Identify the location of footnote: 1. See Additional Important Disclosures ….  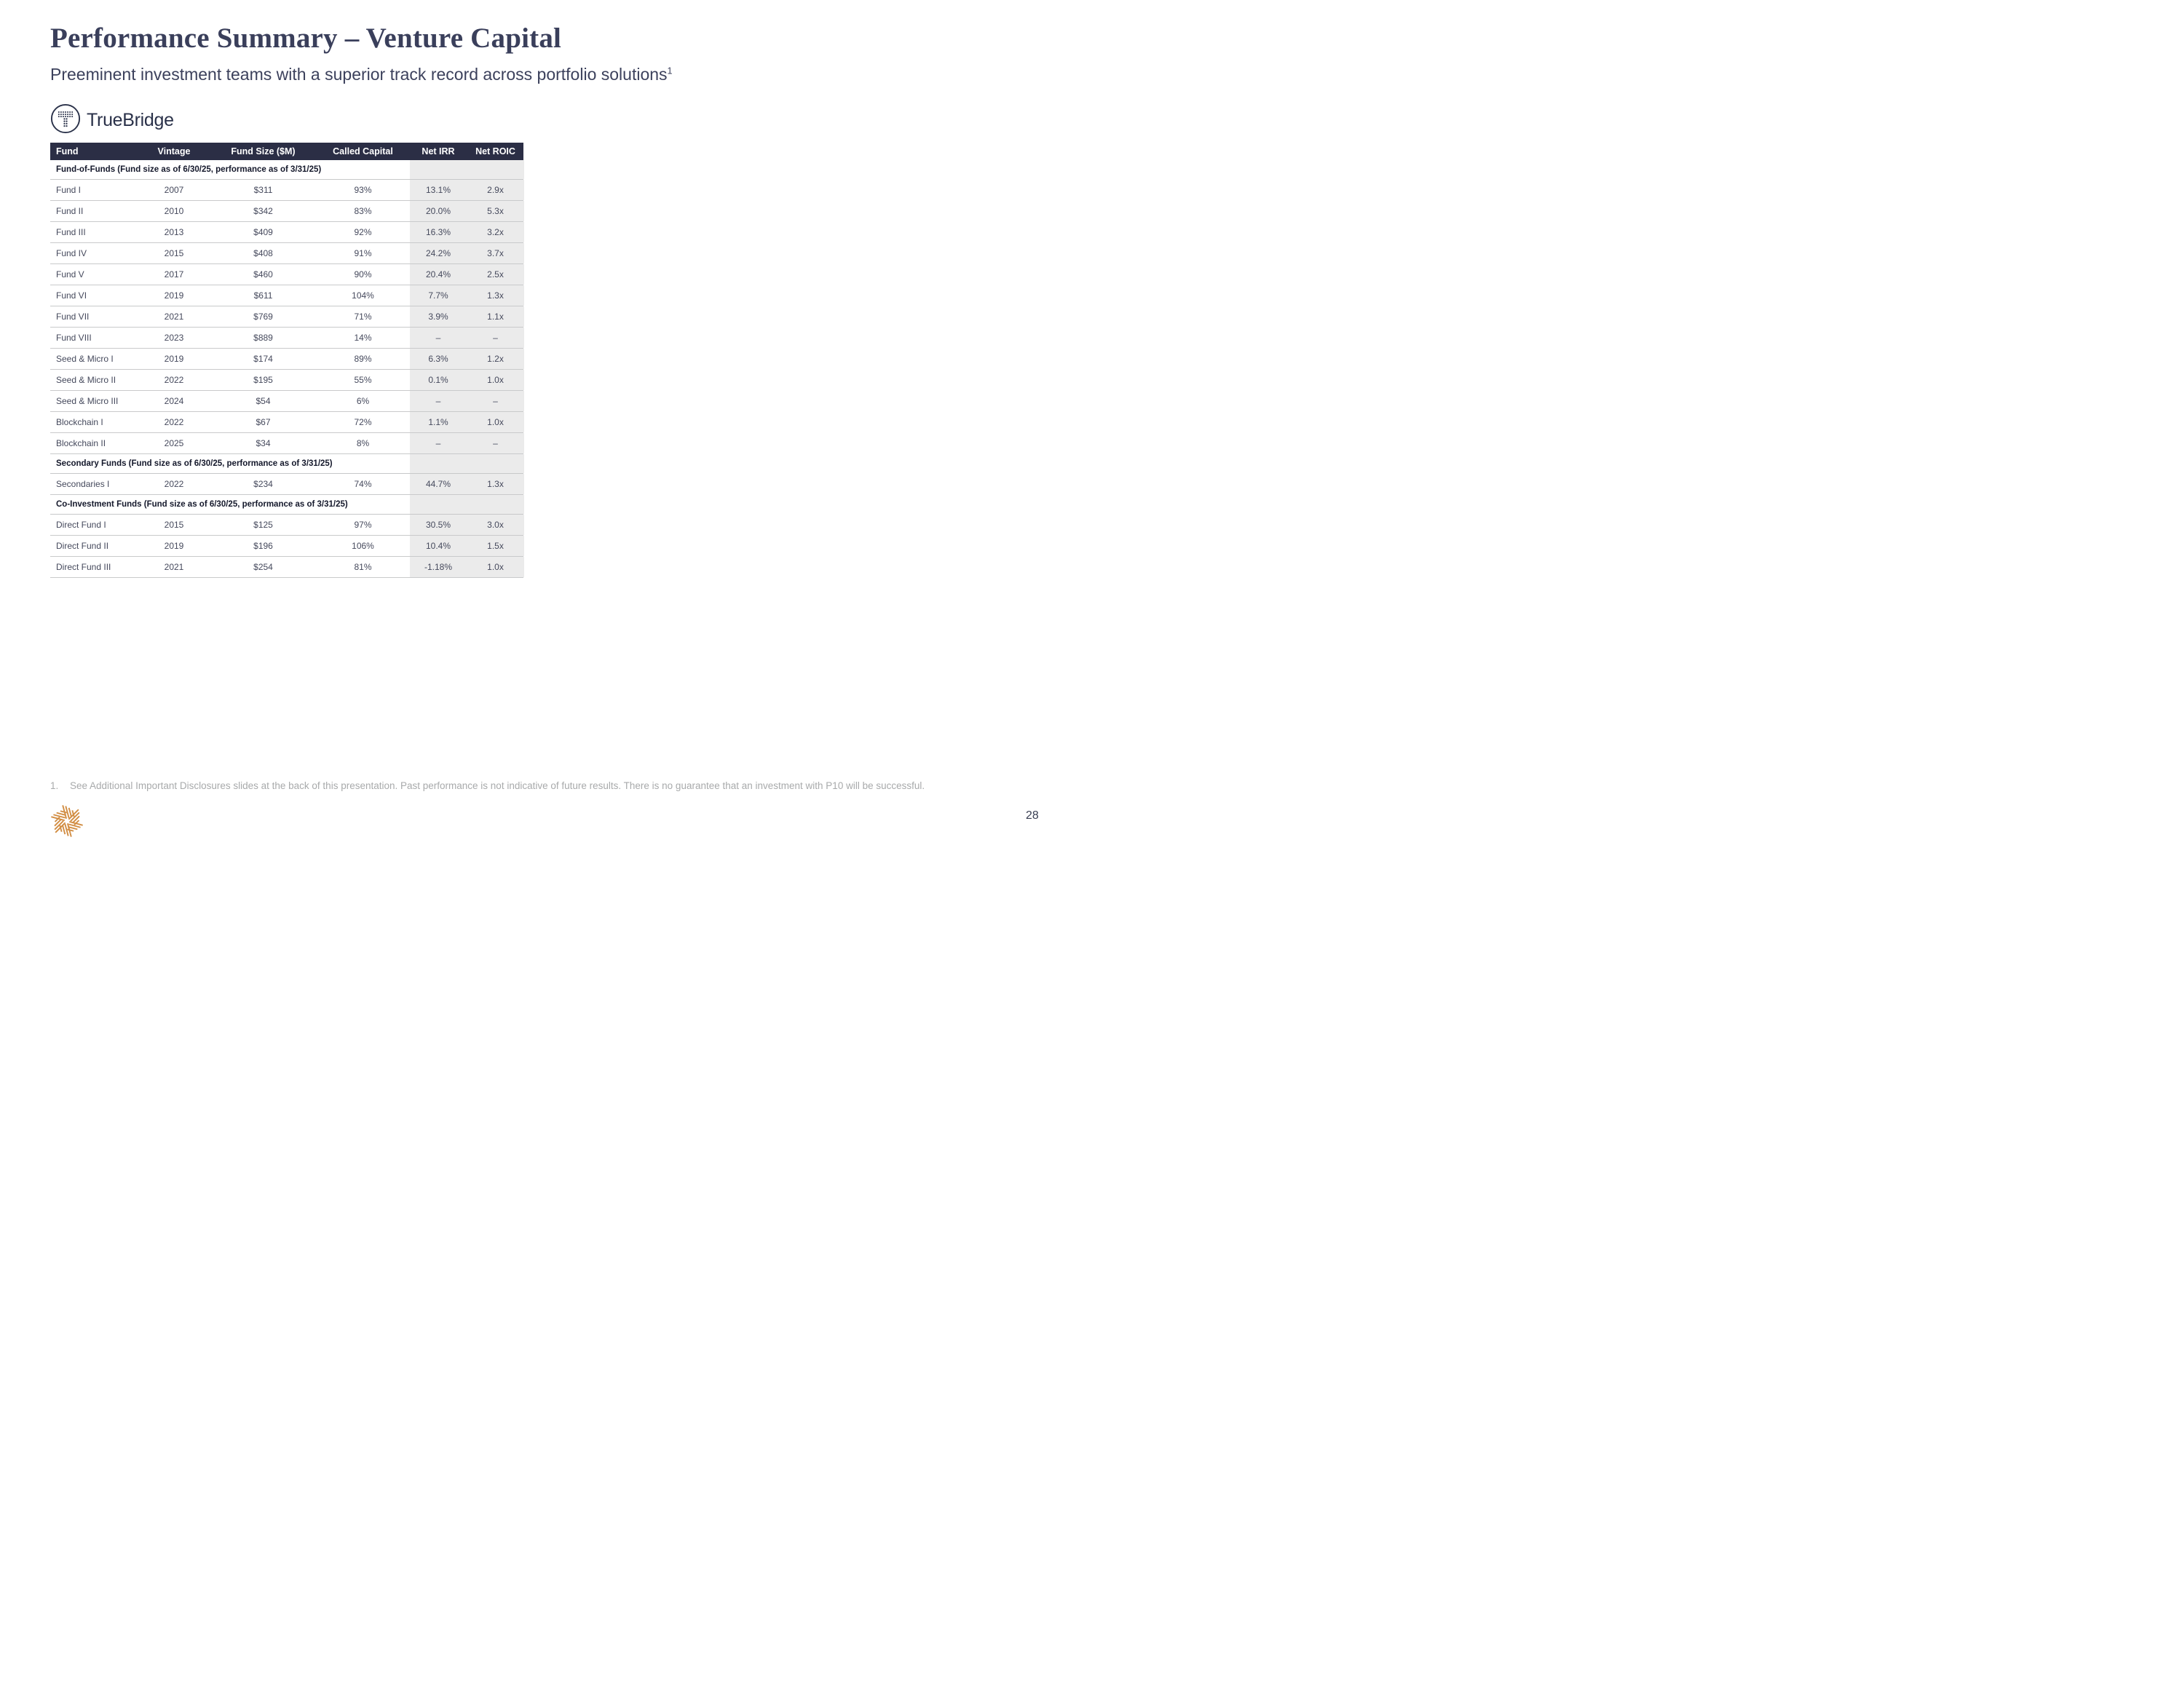
(534, 785).